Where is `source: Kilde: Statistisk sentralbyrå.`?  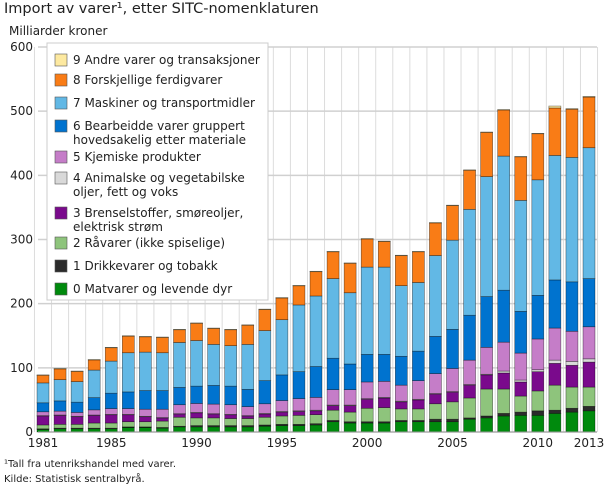 source: Kilde: Statistisk sentralbyrå. is located at coordinates (74, 479).